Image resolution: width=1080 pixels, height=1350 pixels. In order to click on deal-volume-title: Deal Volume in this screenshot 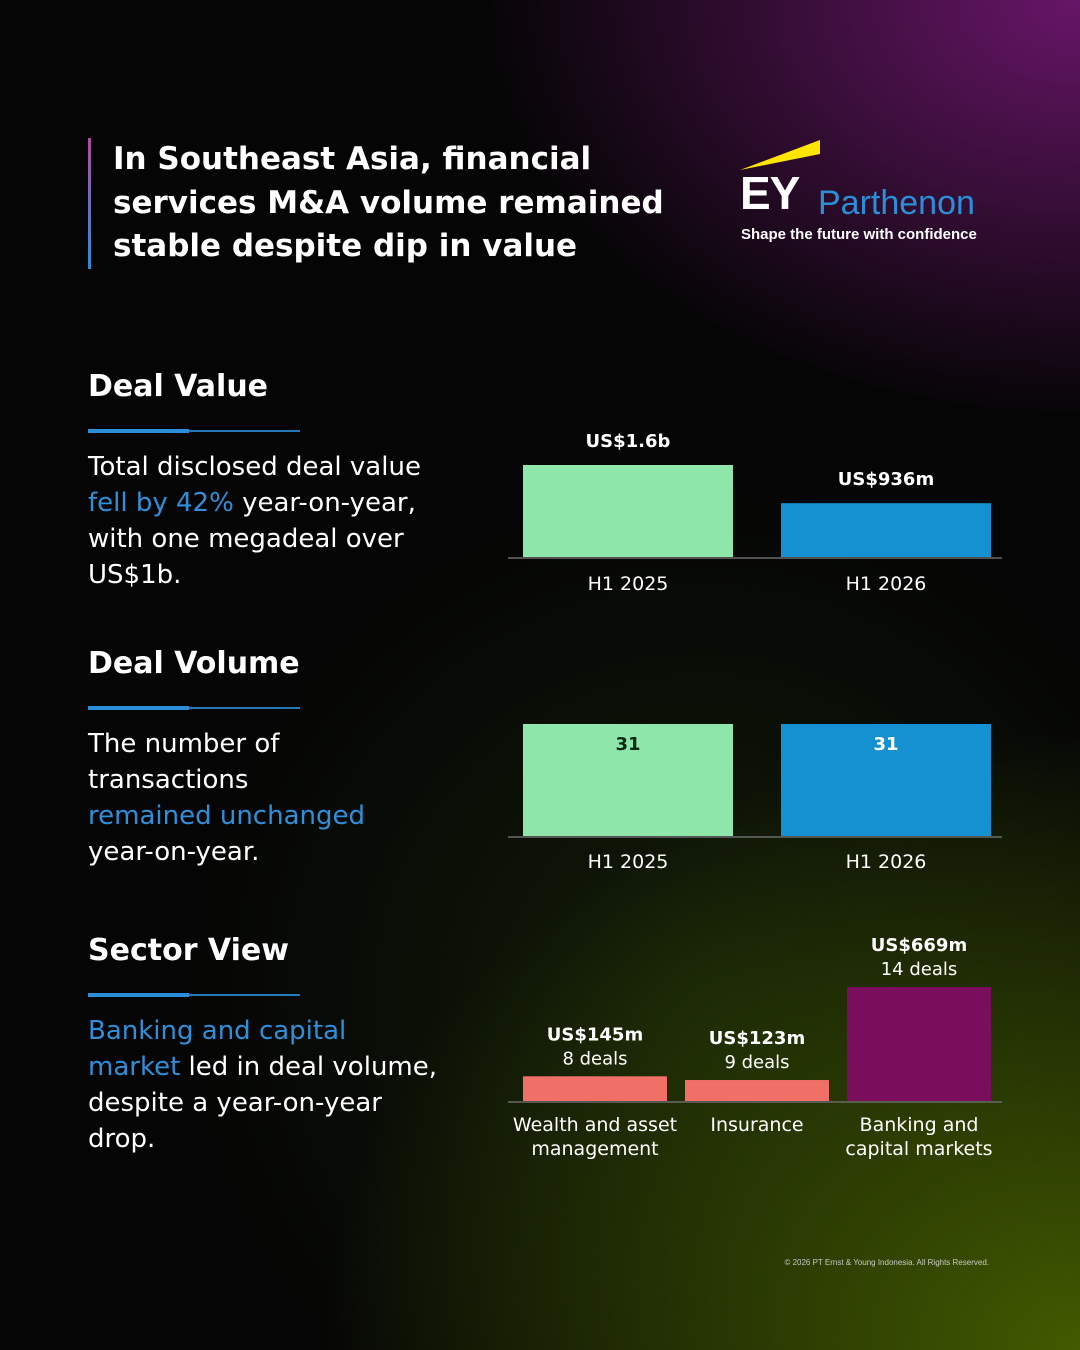, I will do `click(194, 663)`.